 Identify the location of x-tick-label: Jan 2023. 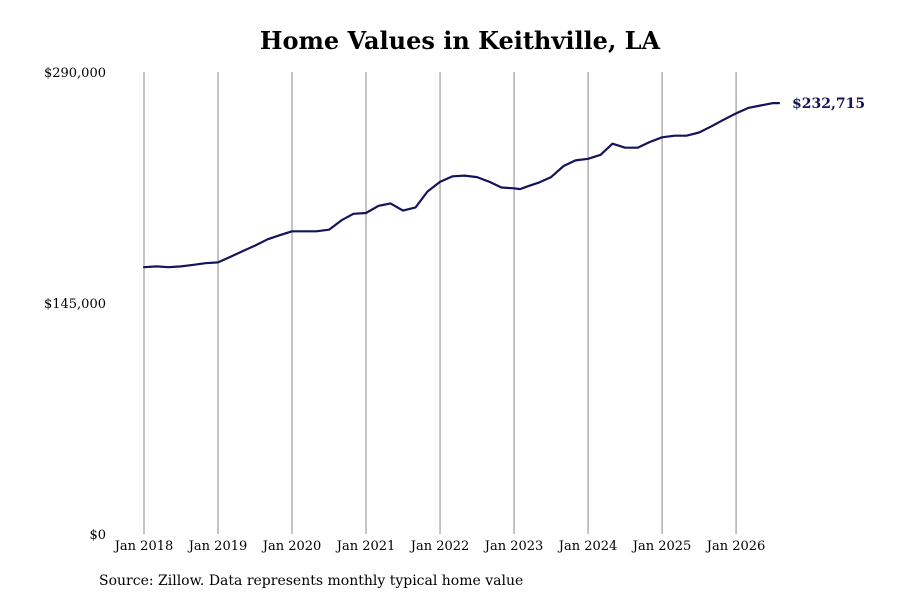
(513, 546).